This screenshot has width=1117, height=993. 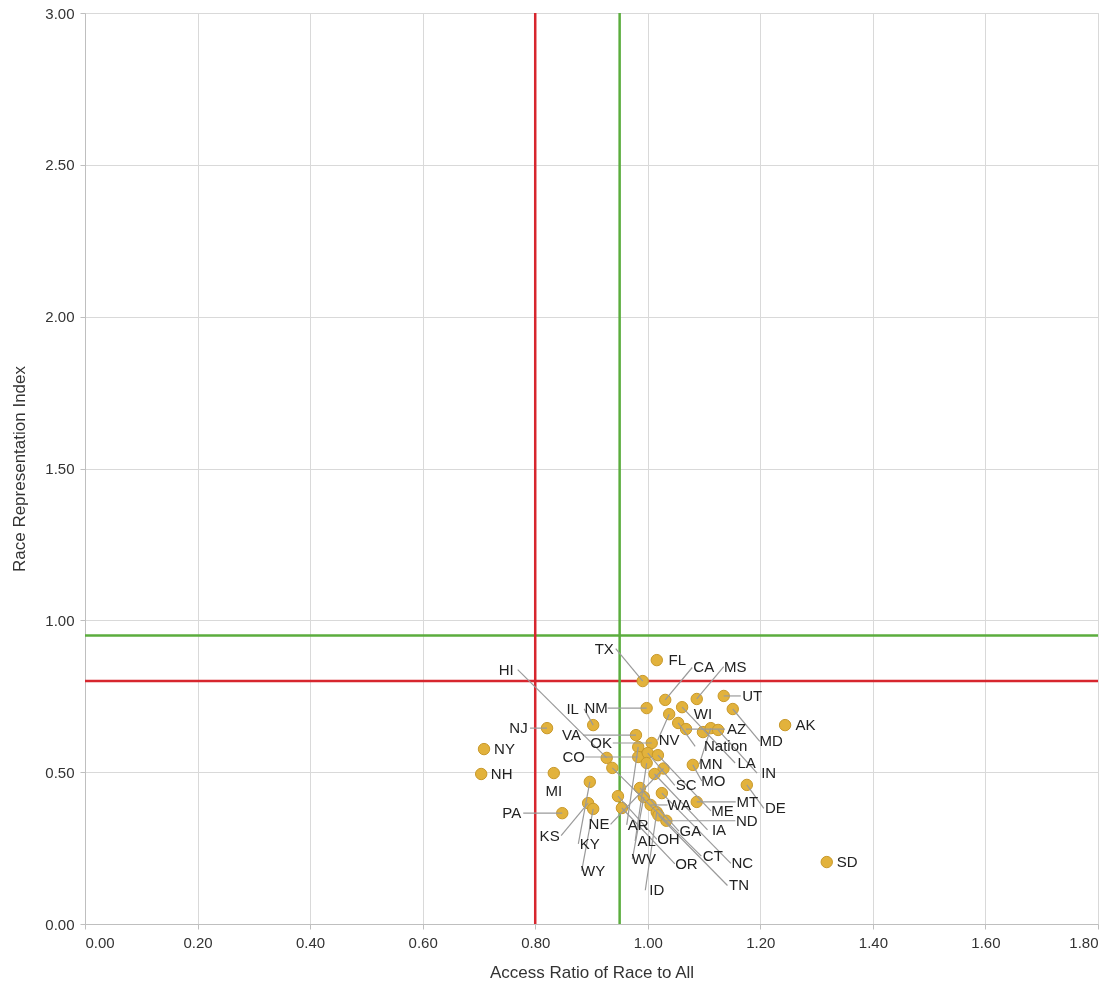 I want to click on annotation: AR, so click(x=638, y=824).